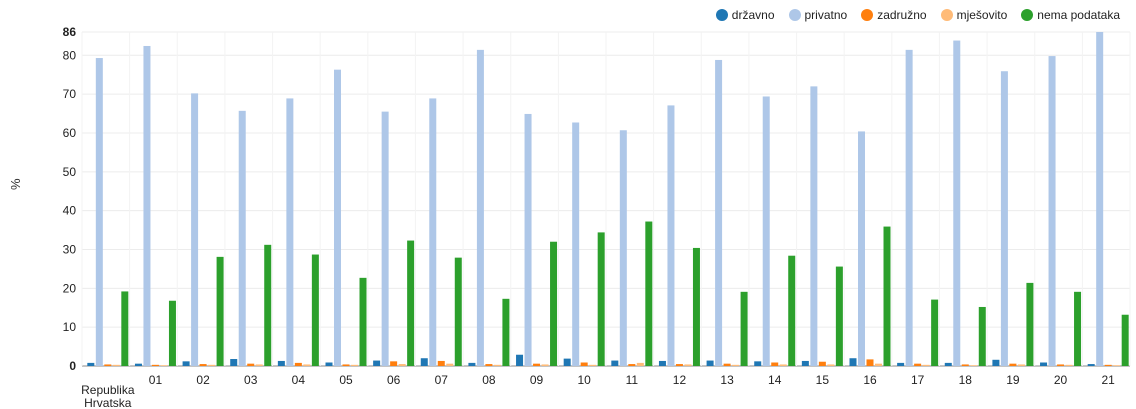  What do you see at coordinates (72, 366) in the screenshot?
I see `y-tick-label: 0` at bounding box center [72, 366].